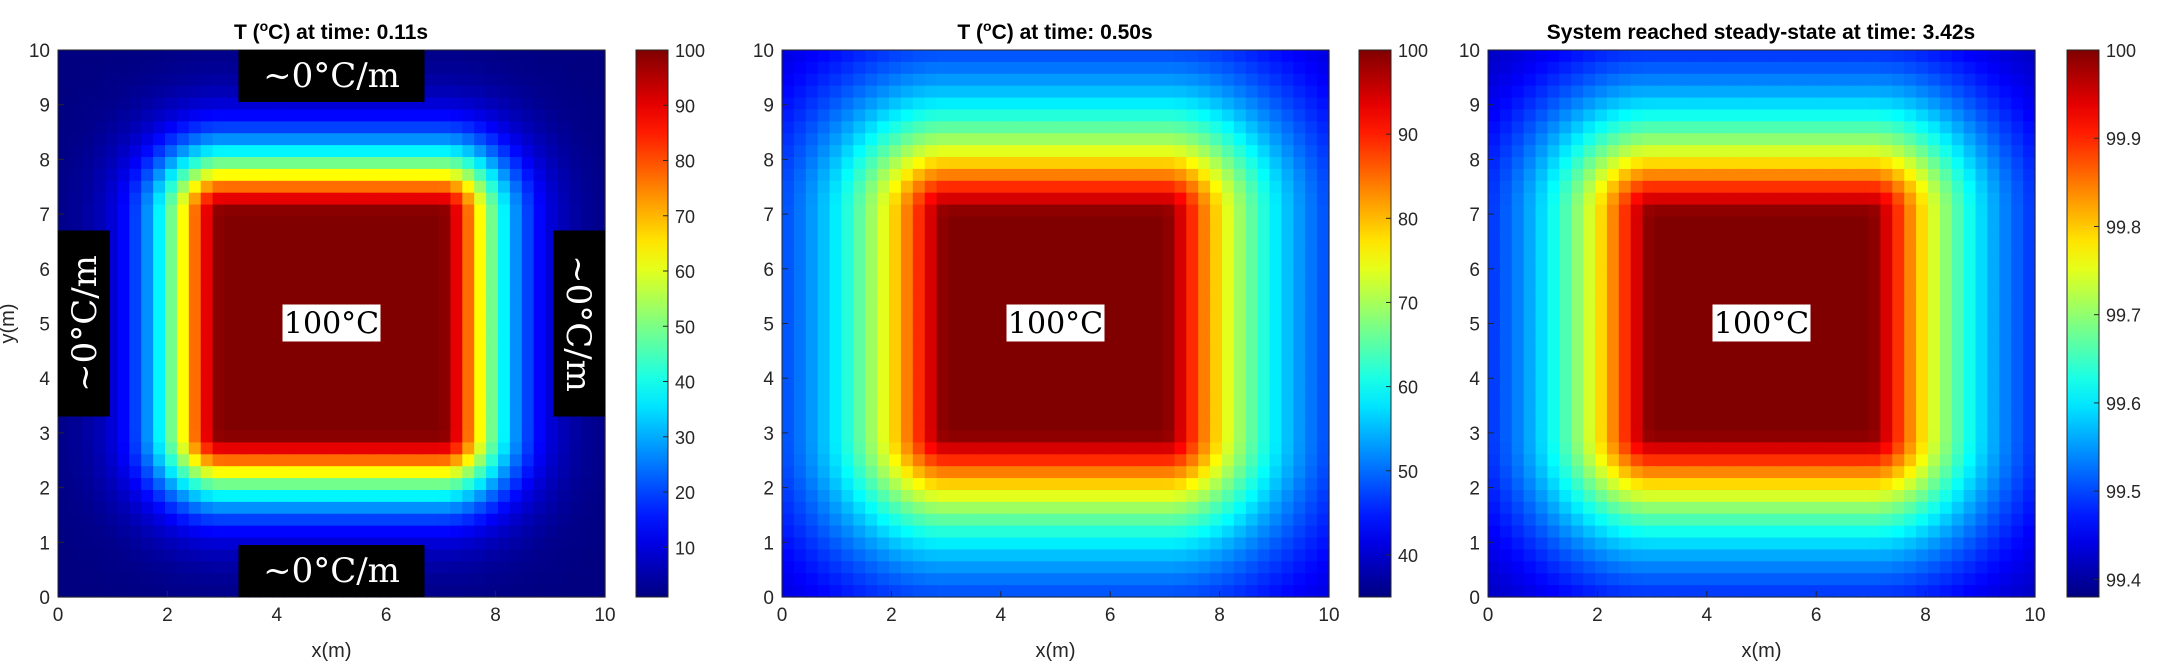  I want to click on colorbar-tick-label: 10, so click(685, 548).